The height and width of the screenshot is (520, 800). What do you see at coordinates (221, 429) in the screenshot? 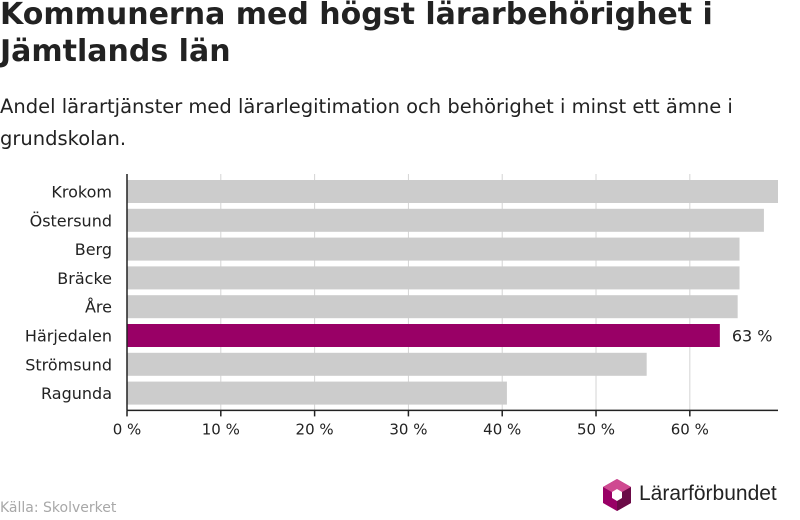
I see `x-tick-label: 10 %` at bounding box center [221, 429].